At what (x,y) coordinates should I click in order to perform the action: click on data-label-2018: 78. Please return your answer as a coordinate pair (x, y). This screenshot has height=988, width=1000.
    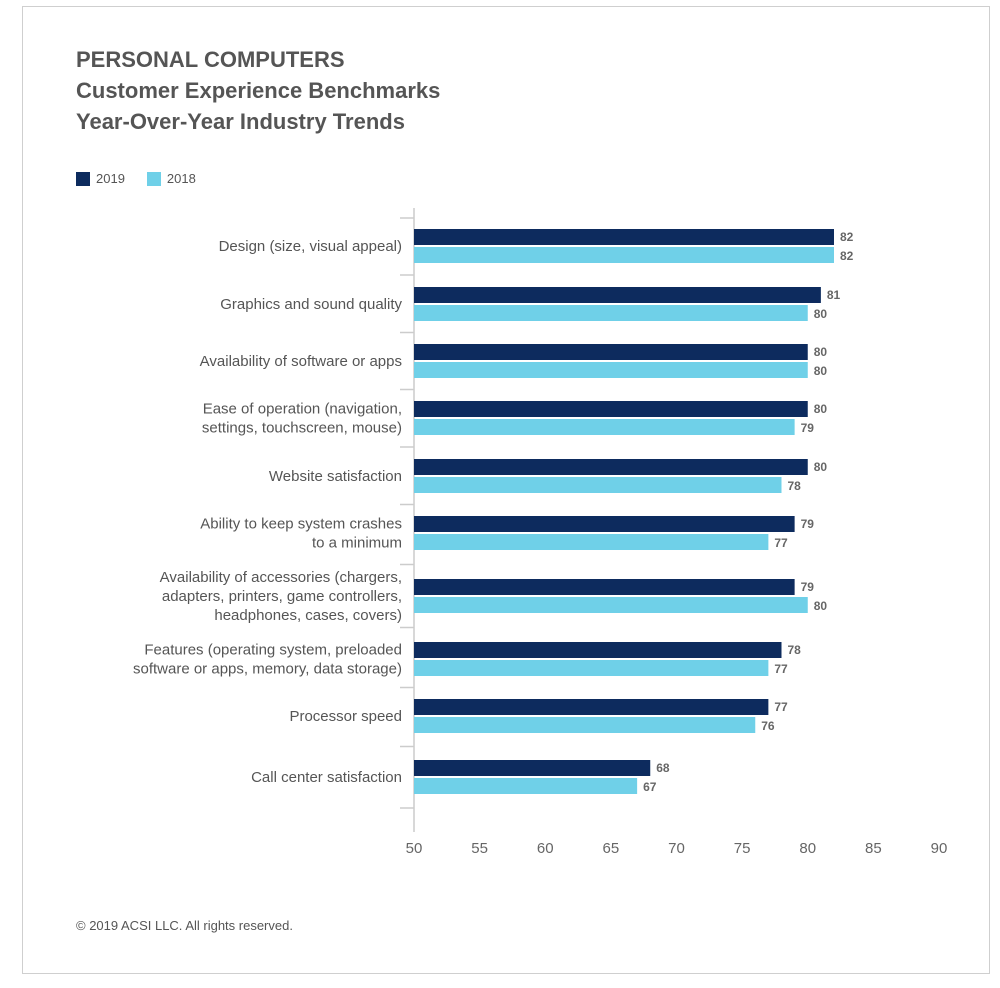
    Looking at the image, I should click on (795, 486).